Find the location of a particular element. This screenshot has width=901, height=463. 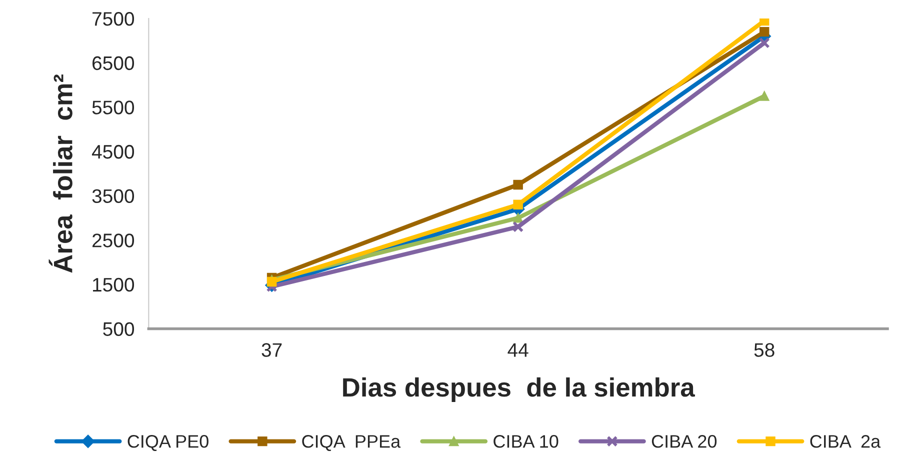

legend-label: CIBA 10 is located at coordinates (526, 441).